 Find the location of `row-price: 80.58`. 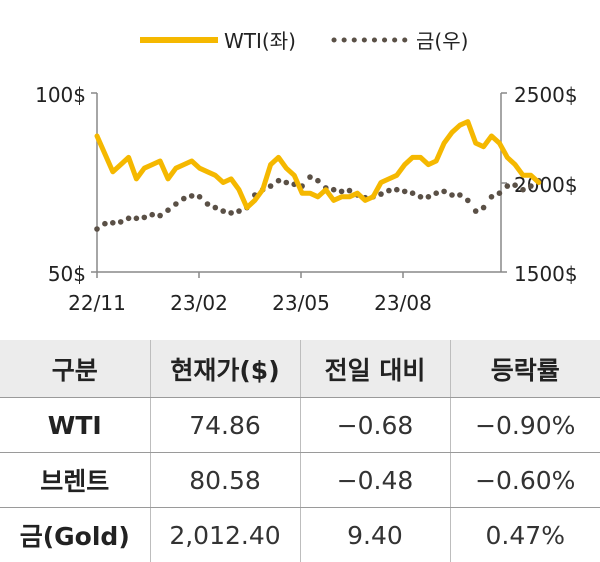

row-price: 80.58 is located at coordinates (225, 480).